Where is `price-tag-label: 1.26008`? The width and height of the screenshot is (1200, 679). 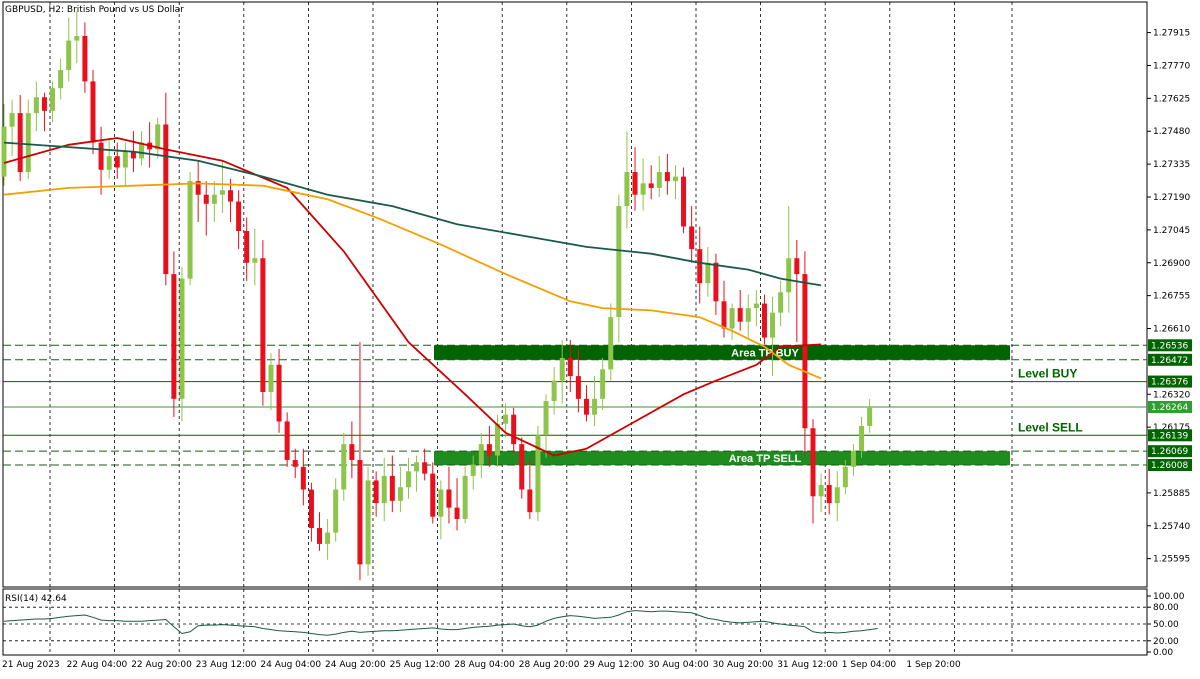 price-tag-label: 1.26008 is located at coordinates (1169, 466).